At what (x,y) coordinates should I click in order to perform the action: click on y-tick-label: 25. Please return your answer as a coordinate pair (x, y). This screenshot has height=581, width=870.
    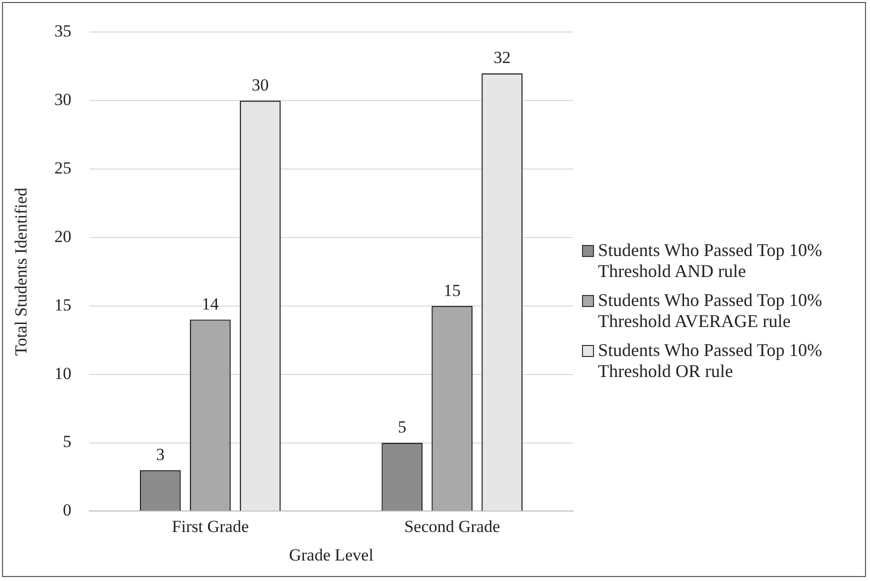
    Looking at the image, I should click on (63, 168).